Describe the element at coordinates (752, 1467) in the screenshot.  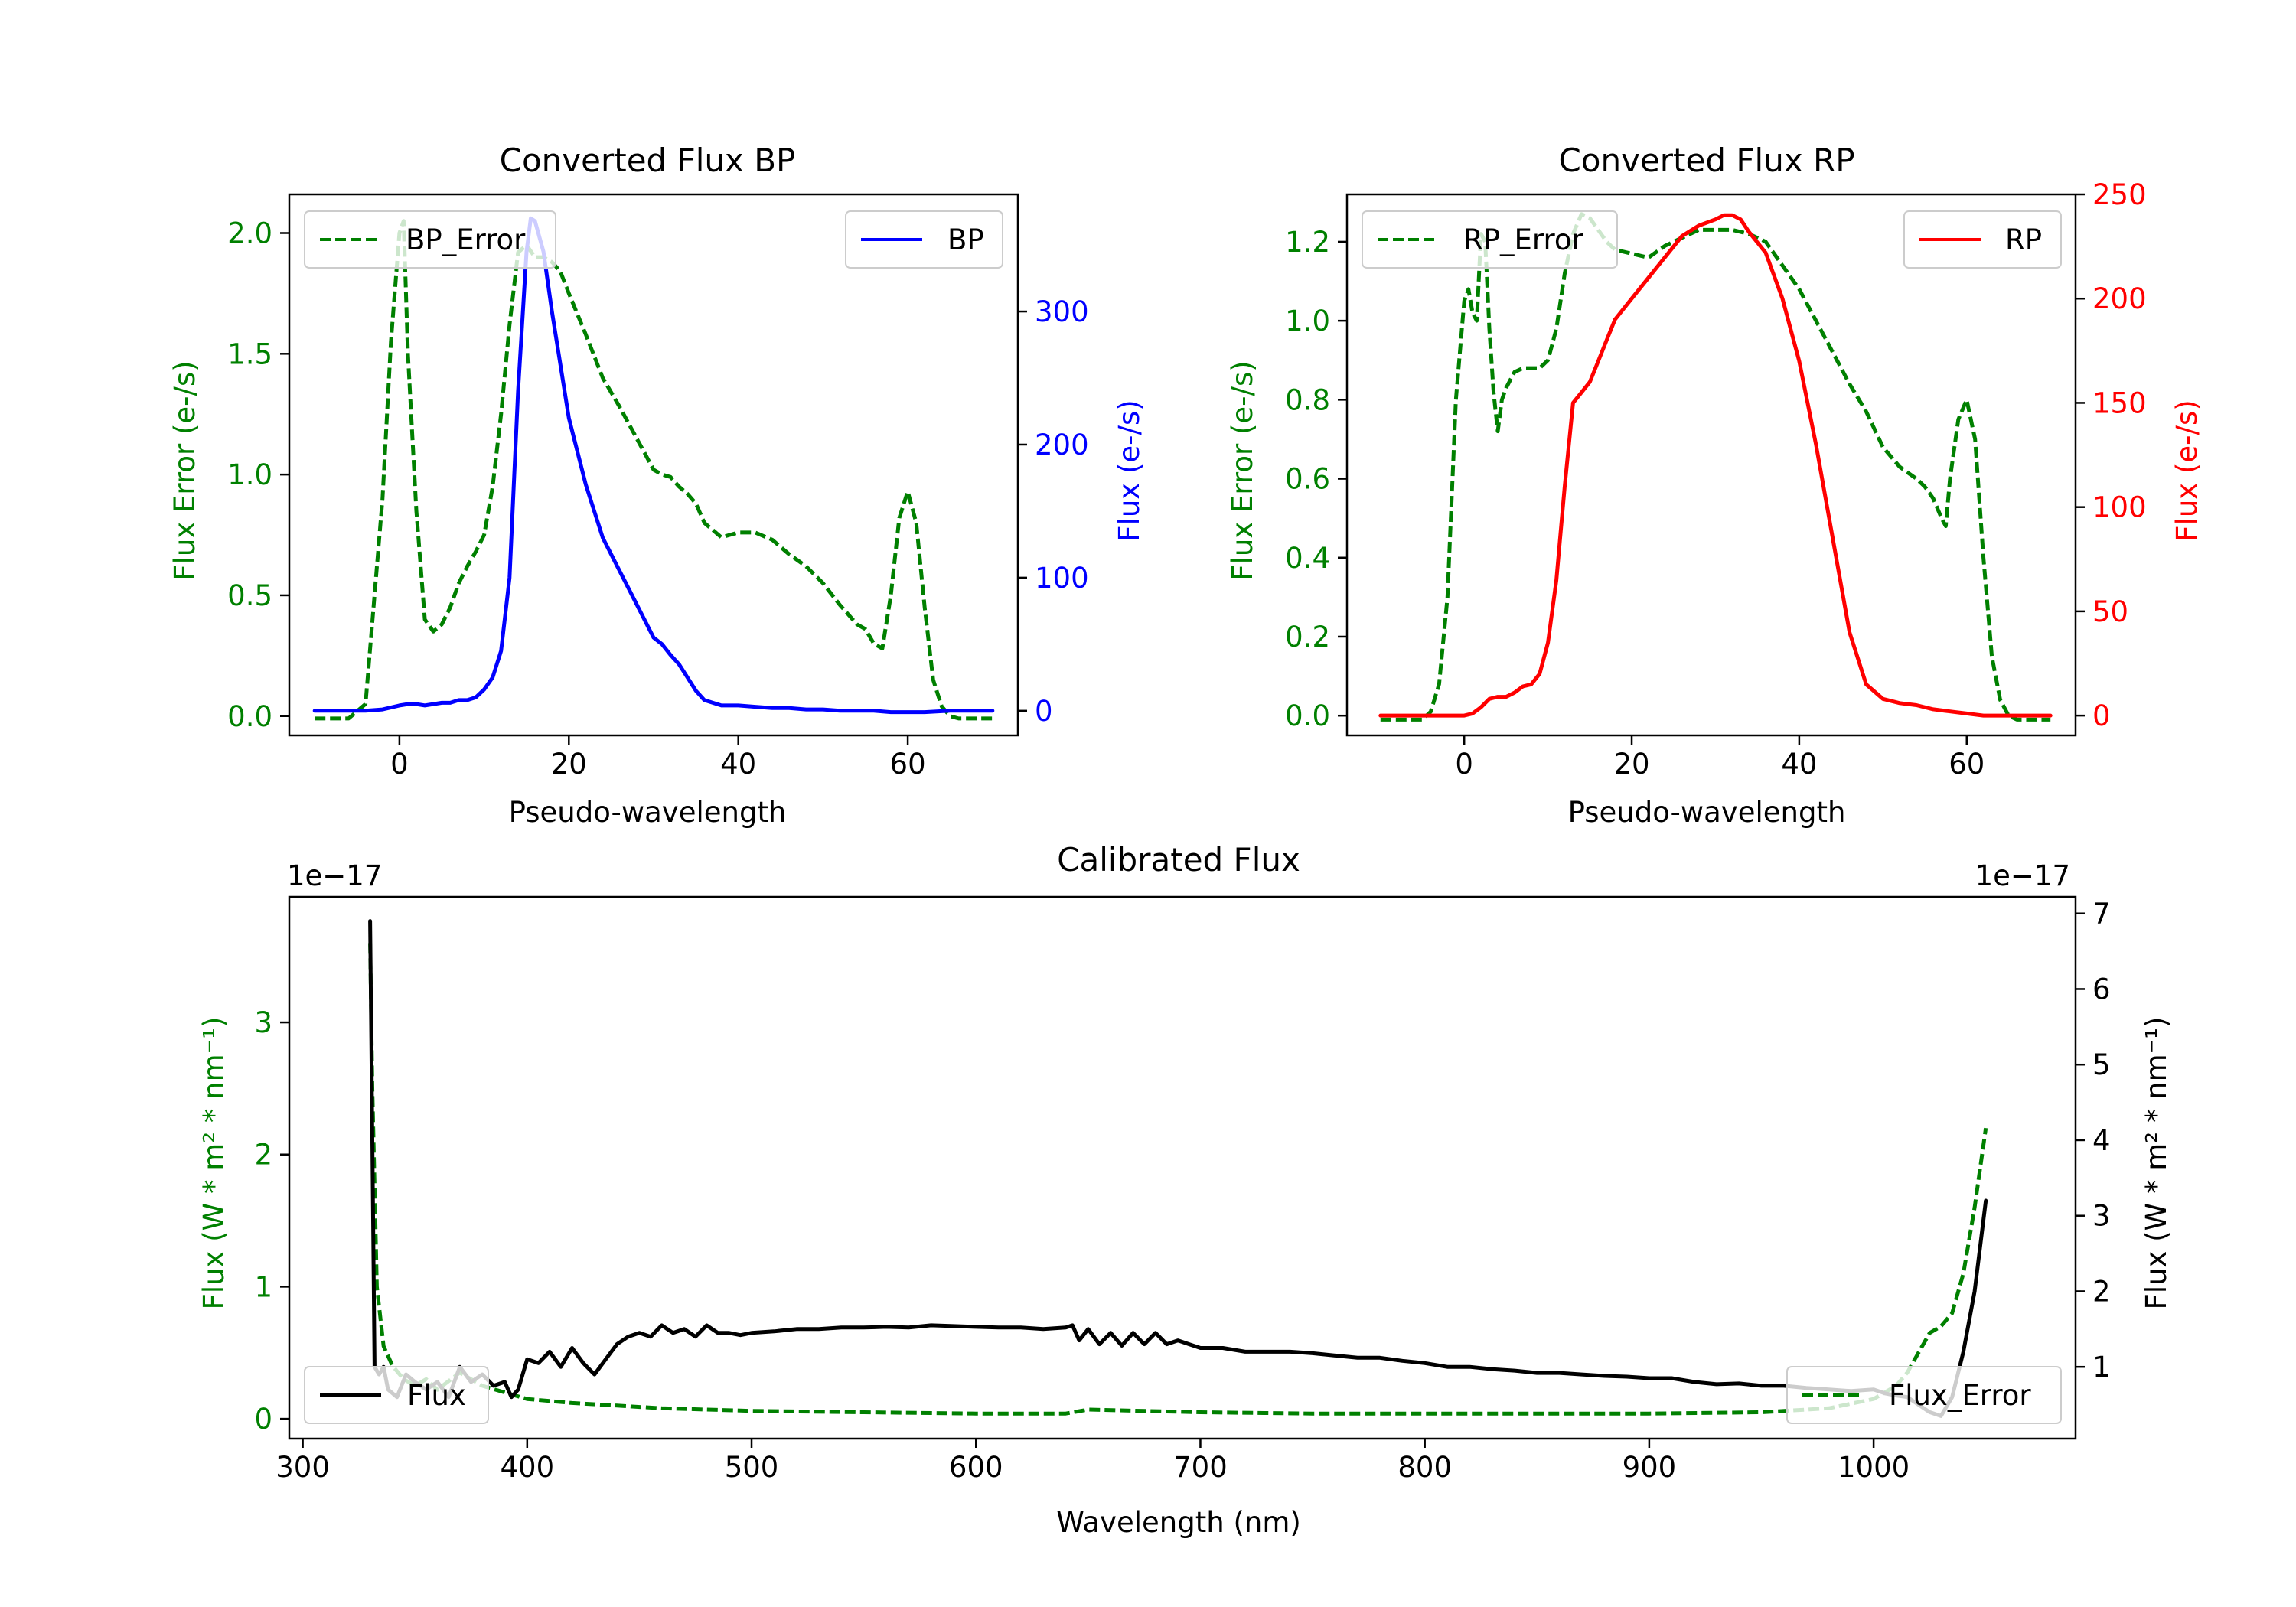
I see `calibrated-xtick-label: 500` at that location.